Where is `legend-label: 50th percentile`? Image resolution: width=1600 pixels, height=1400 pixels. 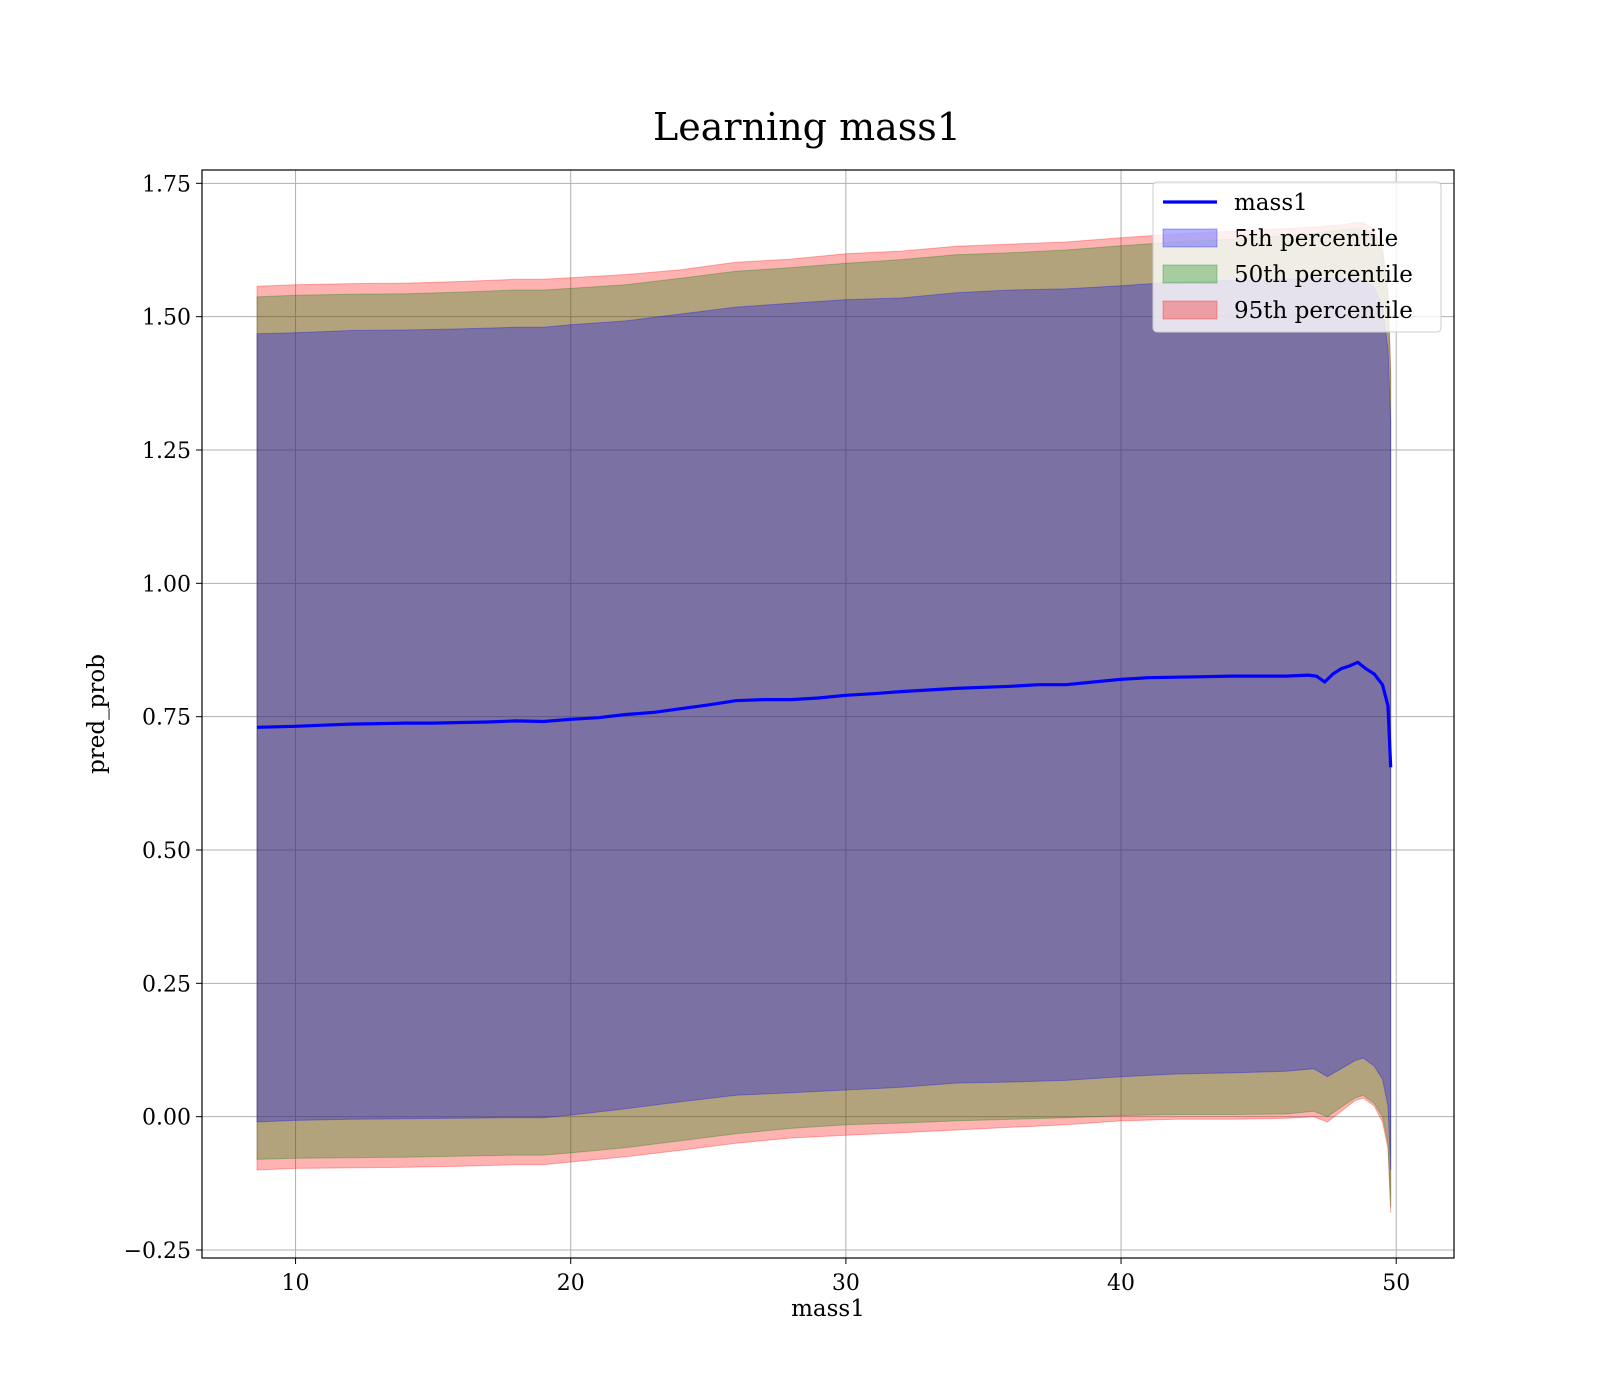 legend-label: 50th percentile is located at coordinates (1323, 275).